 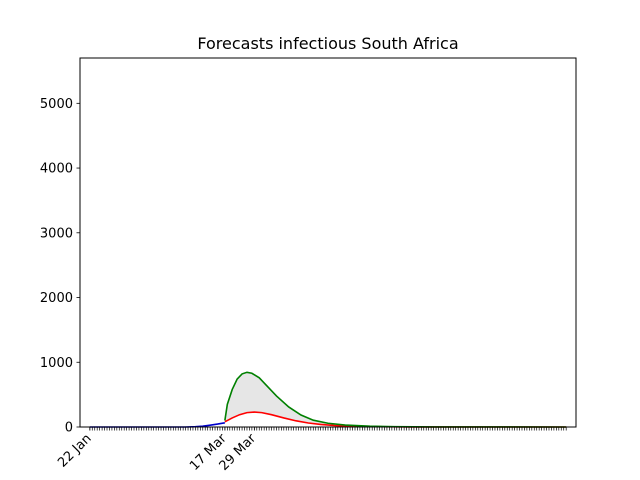 What do you see at coordinates (56, 298) in the screenshot?
I see `y-tick-label: 2000` at bounding box center [56, 298].